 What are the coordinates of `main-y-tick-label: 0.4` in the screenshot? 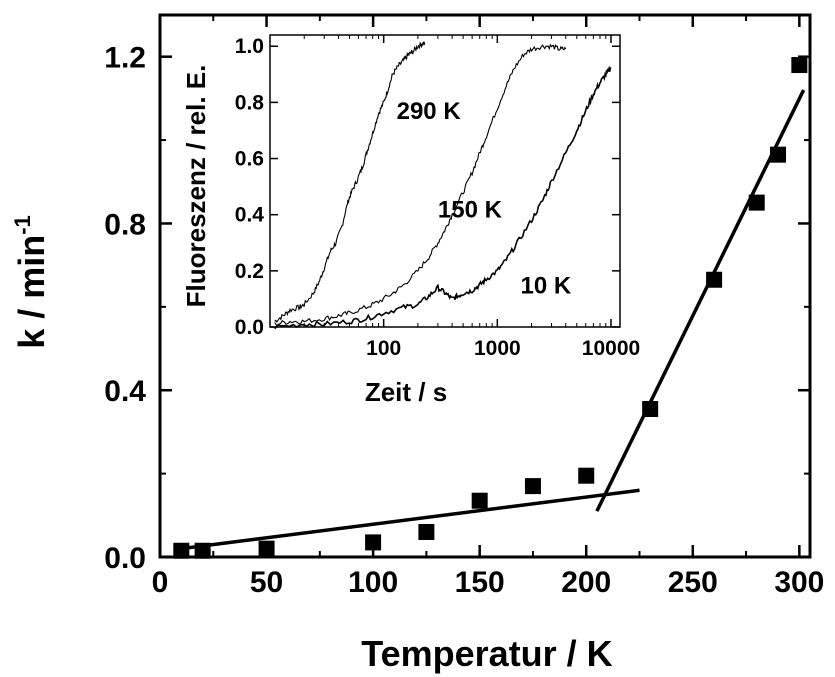 It's located at (125, 391).